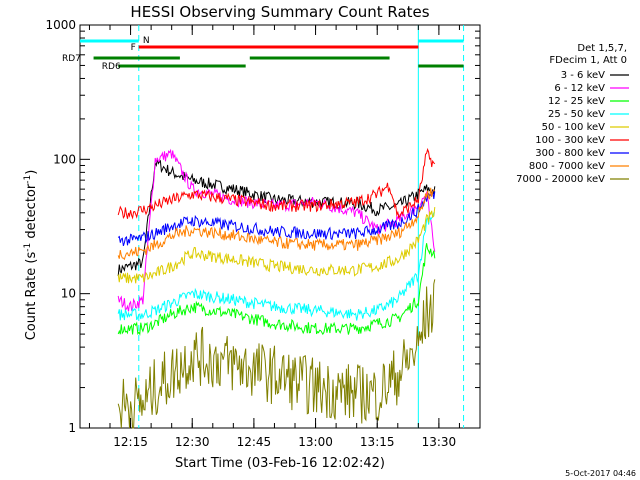 Image resolution: width=640 pixels, height=480 pixels. What do you see at coordinates (602, 48) in the screenshot?
I see `legend-header: Det 1,5,7,` at bounding box center [602, 48].